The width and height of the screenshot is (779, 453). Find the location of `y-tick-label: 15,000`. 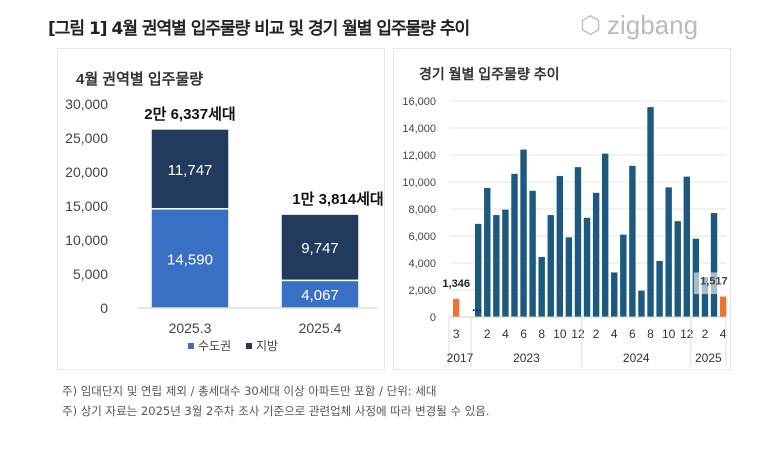

y-tick-label: 15,000 is located at coordinates (86, 206).